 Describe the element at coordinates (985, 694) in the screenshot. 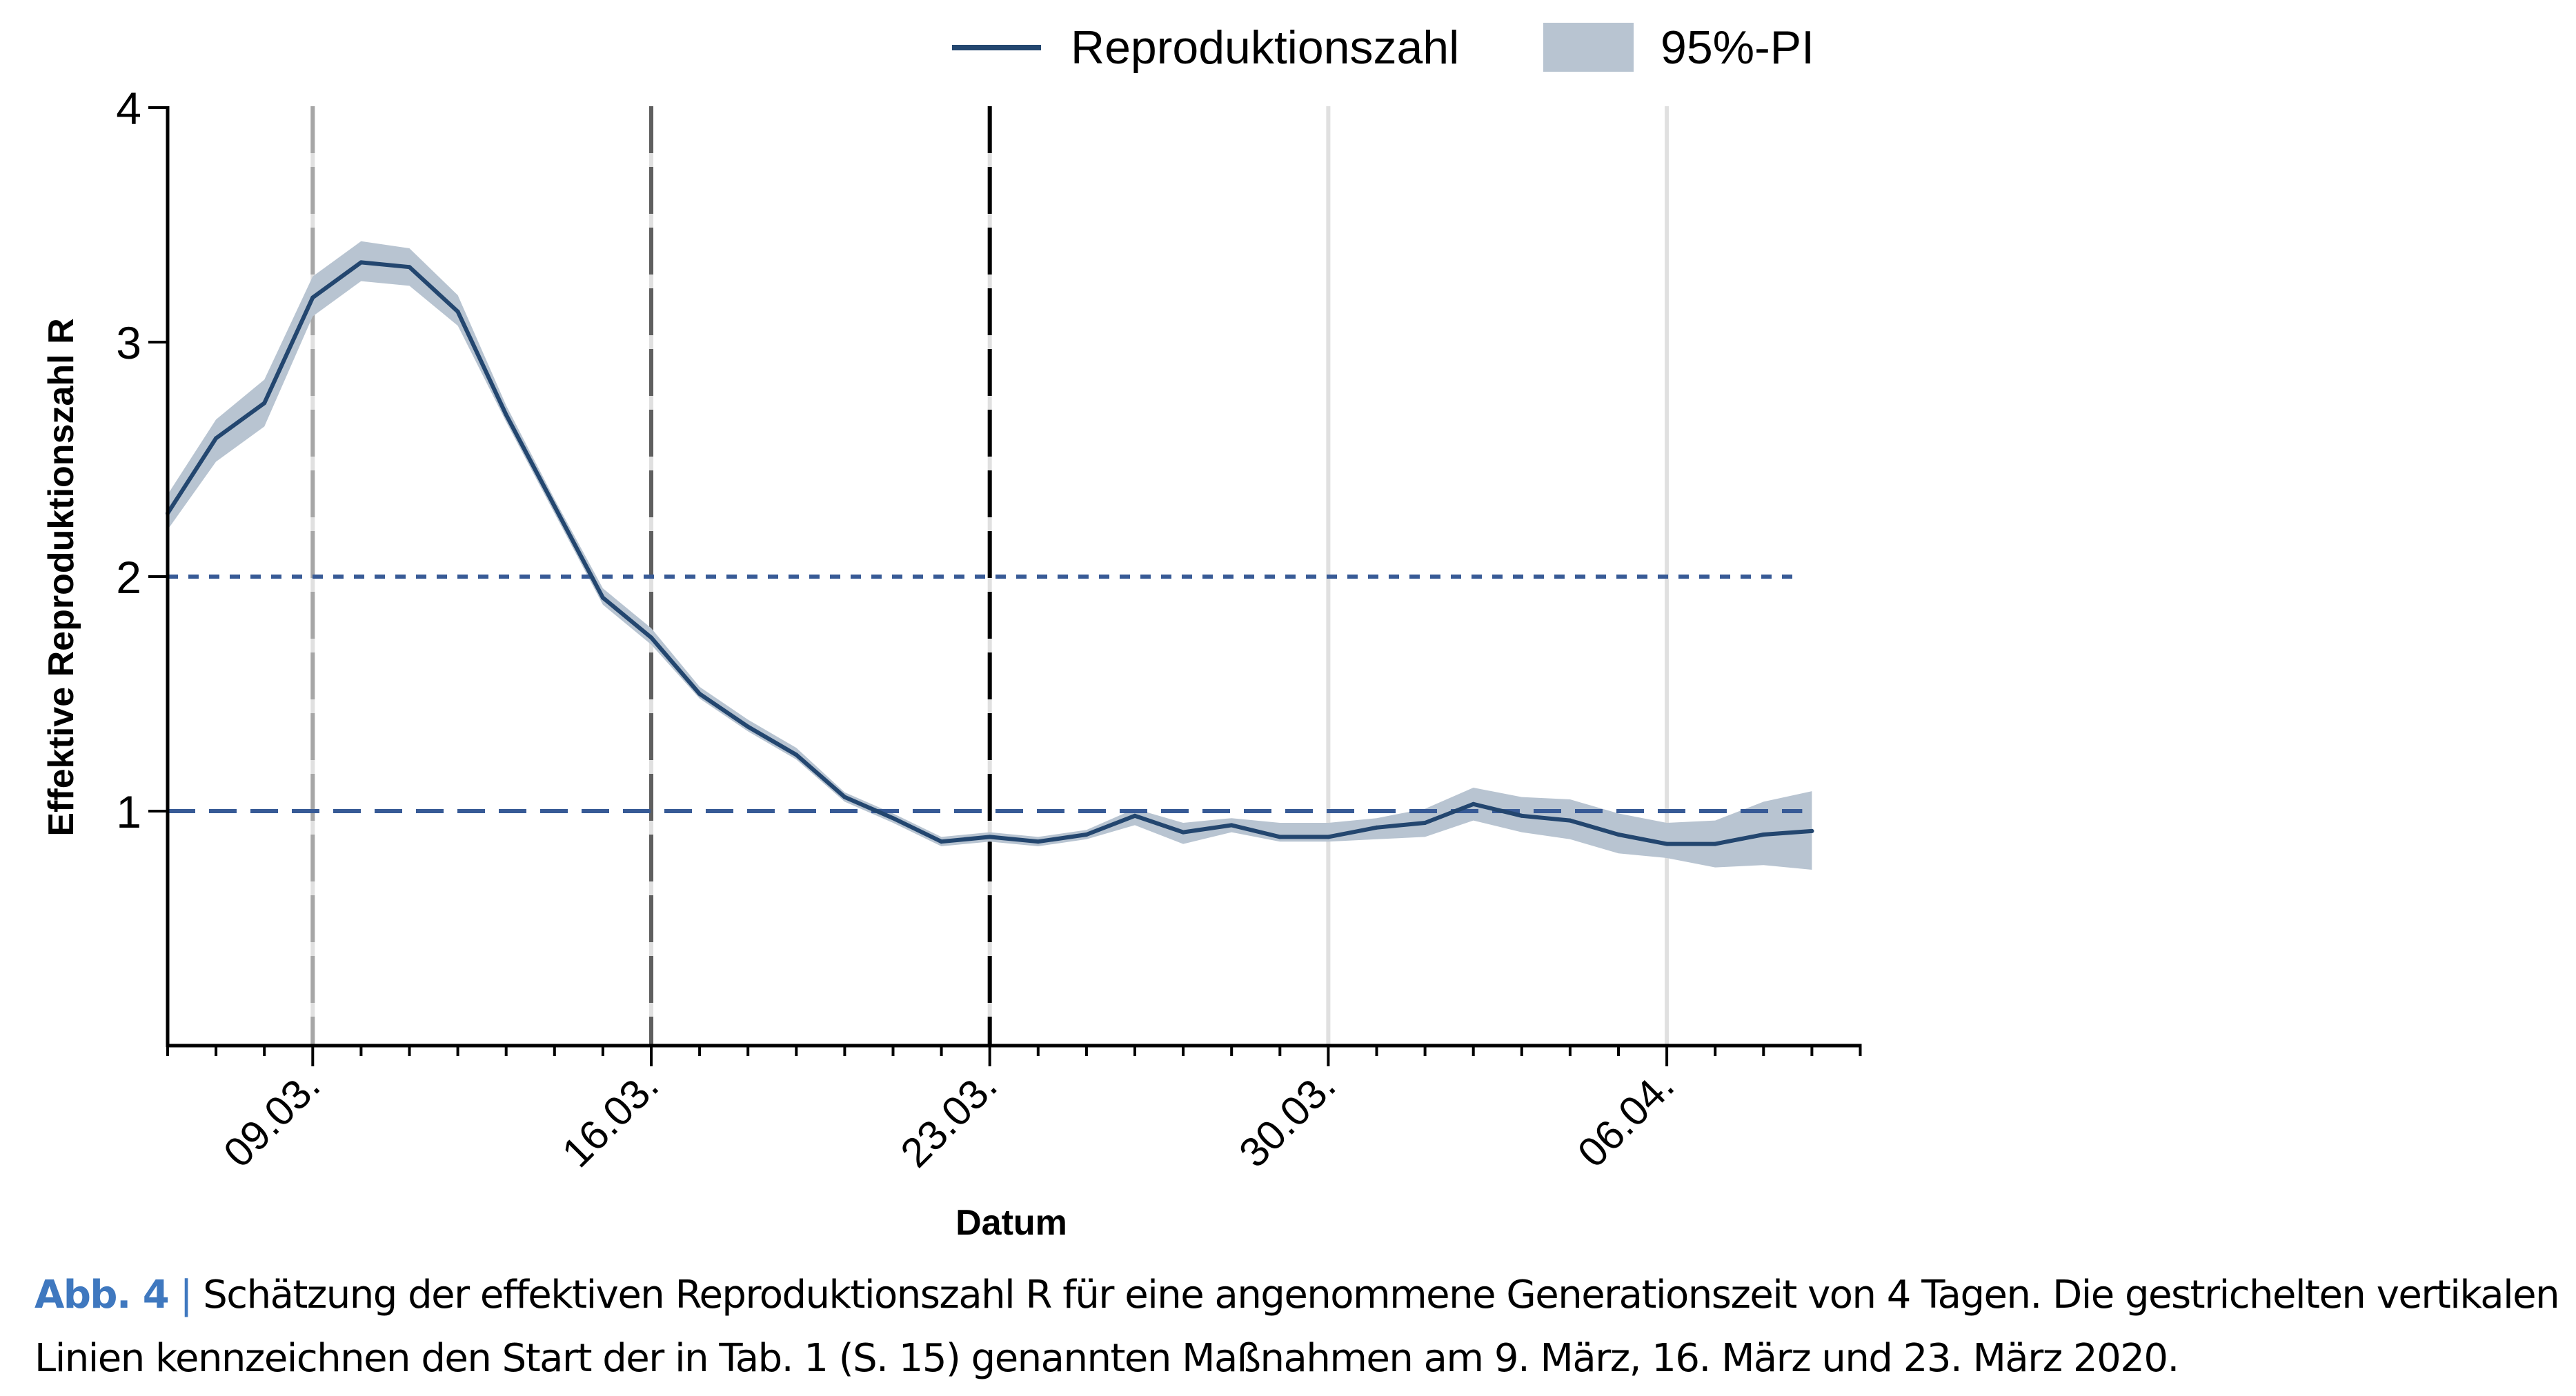

I see `reference-lines` at that location.